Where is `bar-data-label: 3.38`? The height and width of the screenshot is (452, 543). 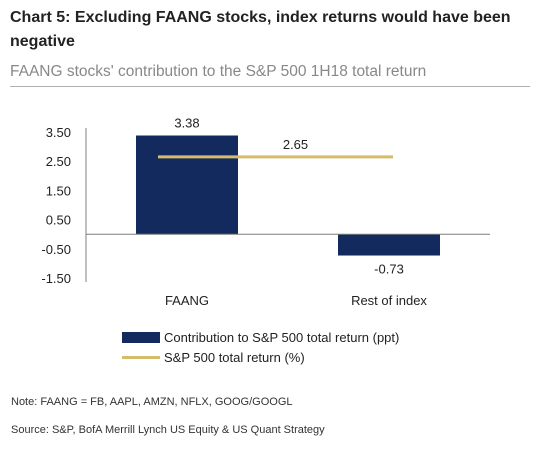 bar-data-label: 3.38 is located at coordinates (186, 123).